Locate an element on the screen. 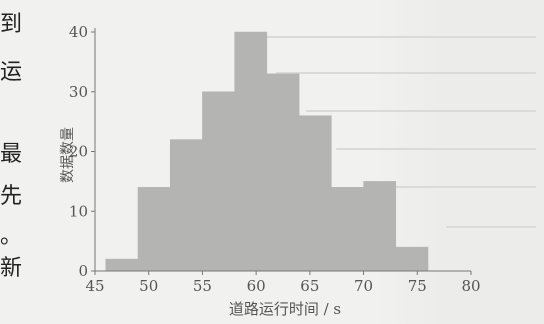 This screenshot has width=544, height=324. x-axis-label: 道路运行时间 / s is located at coordinates (285, 309).